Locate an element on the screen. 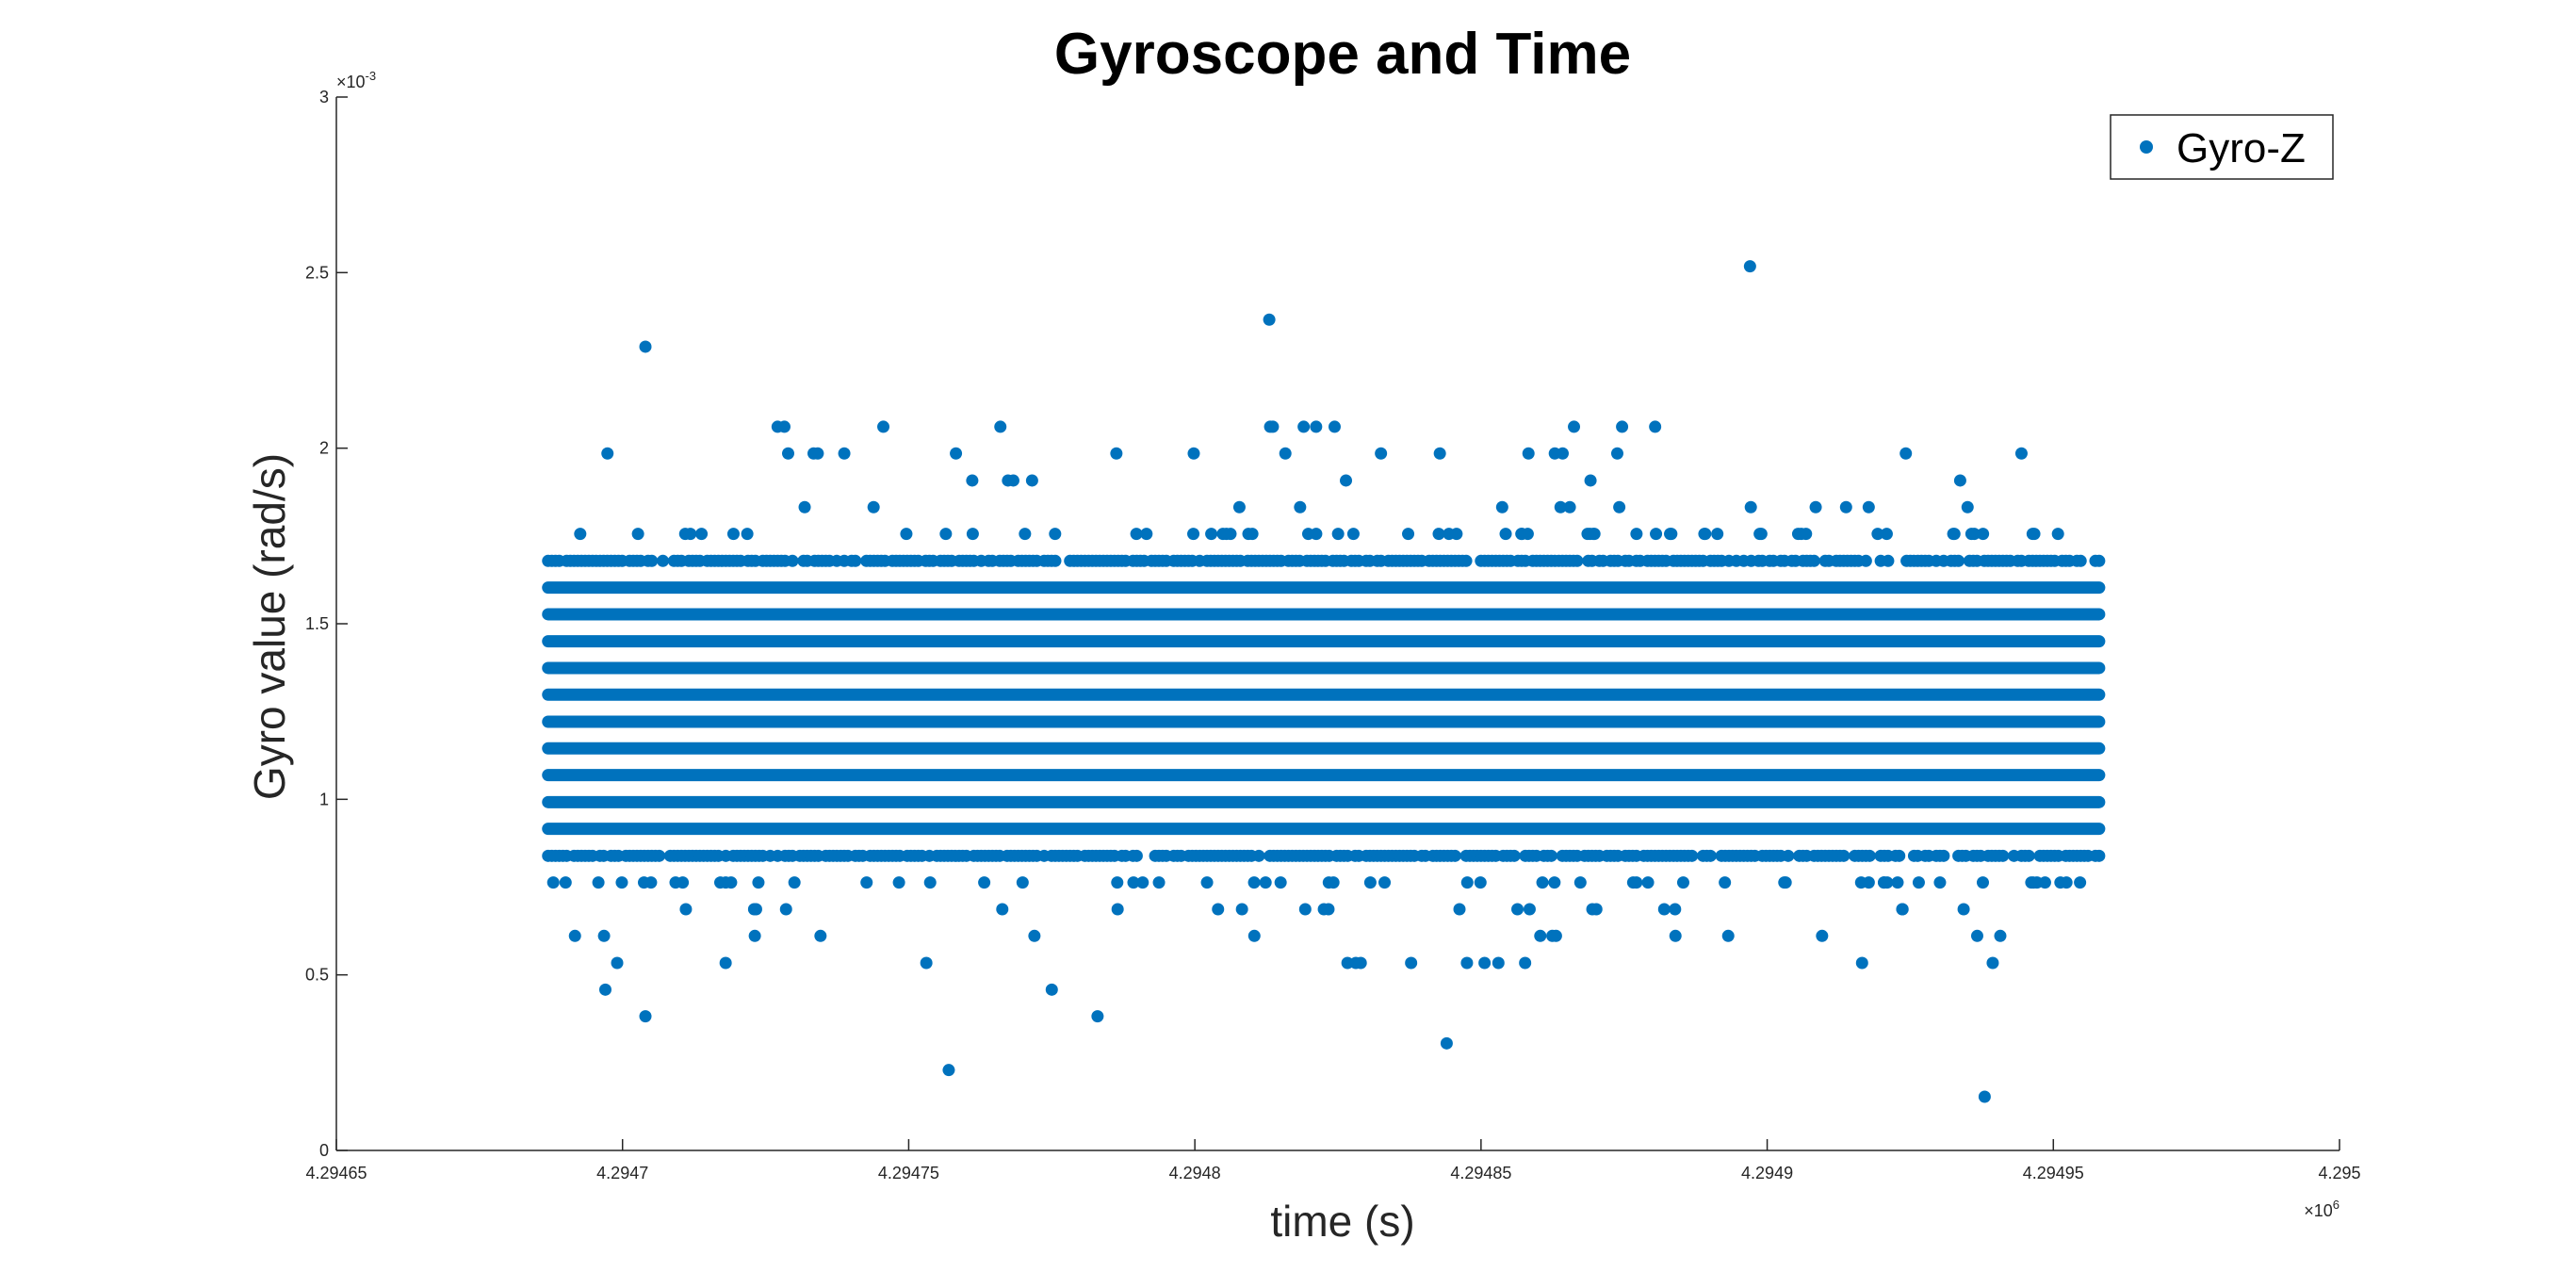 The height and width of the screenshot is (1288, 2576). x-axis-exponent-power: 6 is located at coordinates (2336, 1205).